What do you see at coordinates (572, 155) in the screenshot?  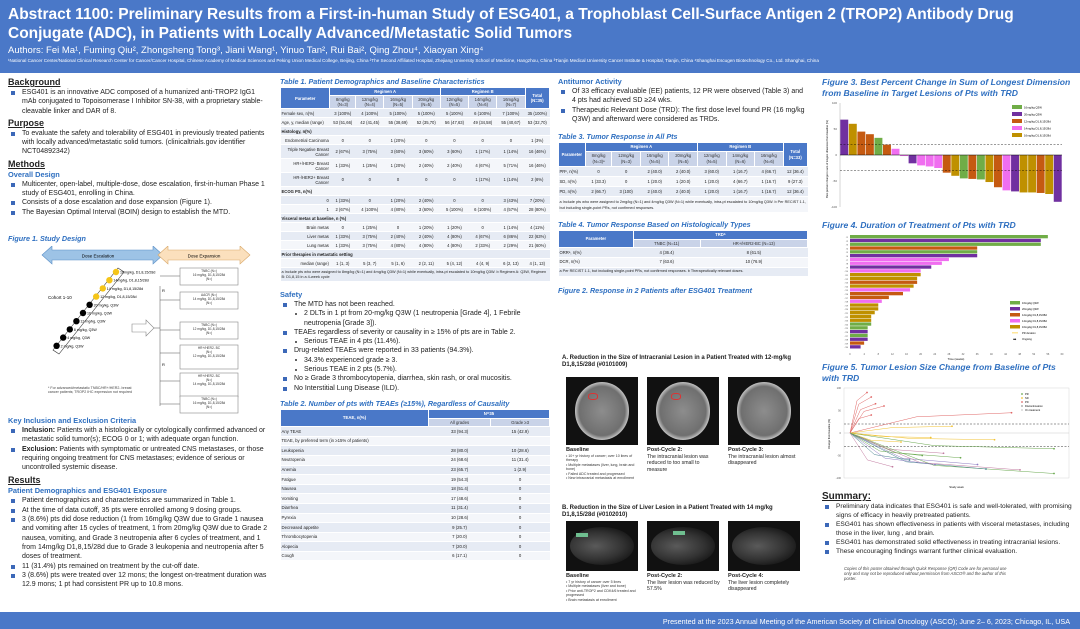 I see `param-header: Parameter` at bounding box center [572, 155].